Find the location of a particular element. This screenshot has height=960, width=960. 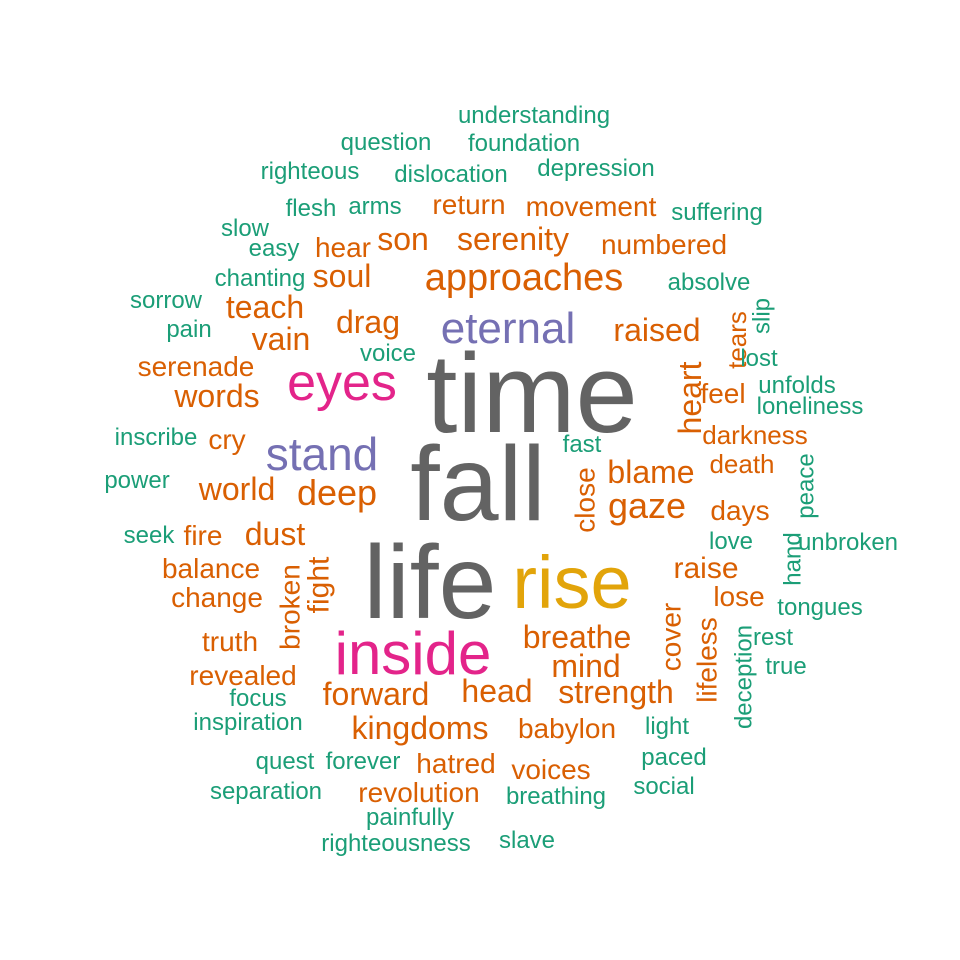

word-lost: lost is located at coordinates (759, 358).